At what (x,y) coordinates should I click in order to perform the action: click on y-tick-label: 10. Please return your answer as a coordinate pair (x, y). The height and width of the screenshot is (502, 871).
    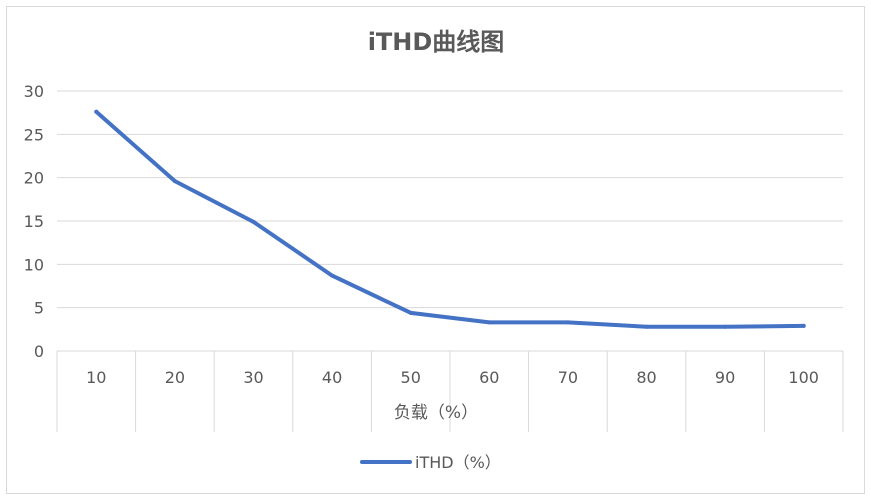
    Looking at the image, I should click on (34, 264).